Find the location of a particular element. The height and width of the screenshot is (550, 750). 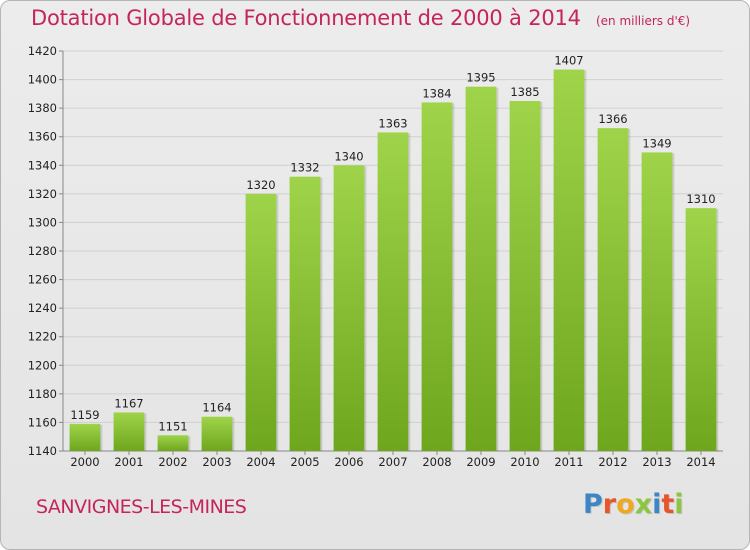

y-tick-label: 1180 is located at coordinates (42, 394).